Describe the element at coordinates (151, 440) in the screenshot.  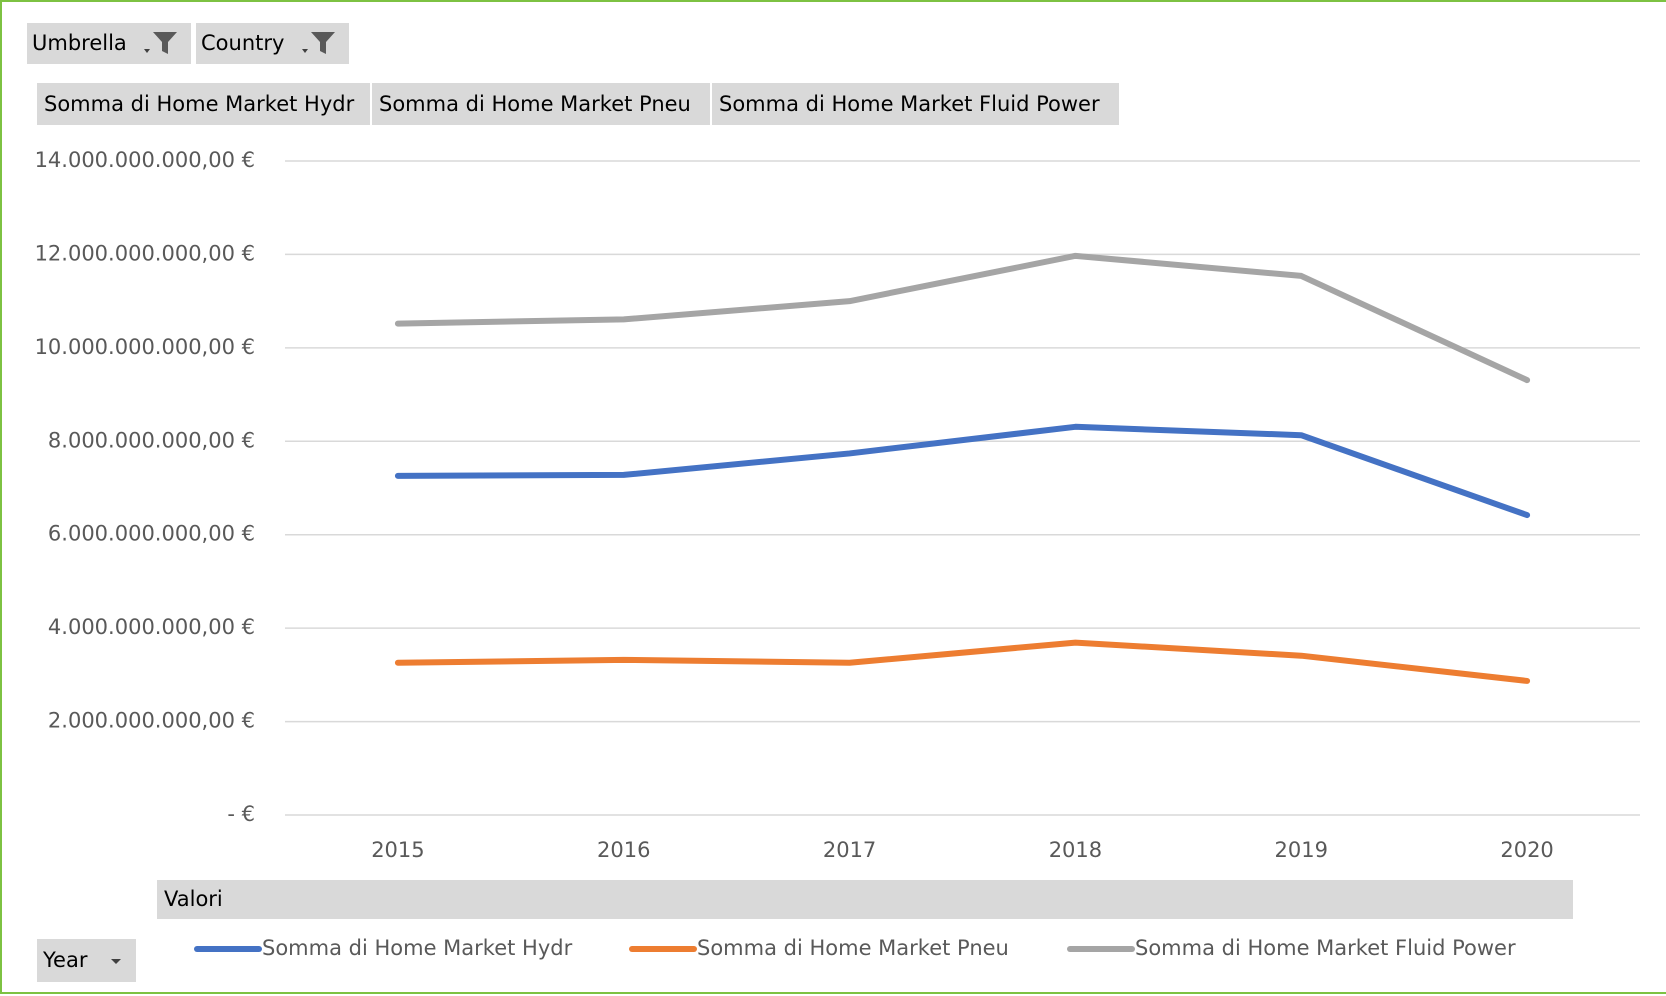
I see `y-tick-label: 8.000.000.000,00 €` at that location.